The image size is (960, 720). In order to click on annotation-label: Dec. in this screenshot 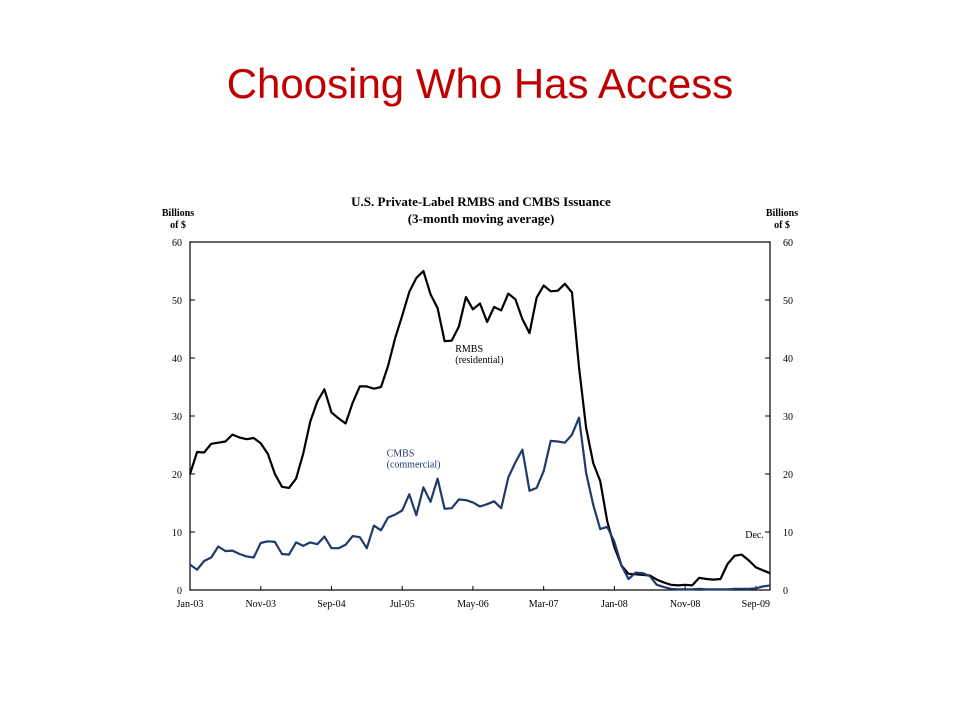, I will do `click(754, 535)`.